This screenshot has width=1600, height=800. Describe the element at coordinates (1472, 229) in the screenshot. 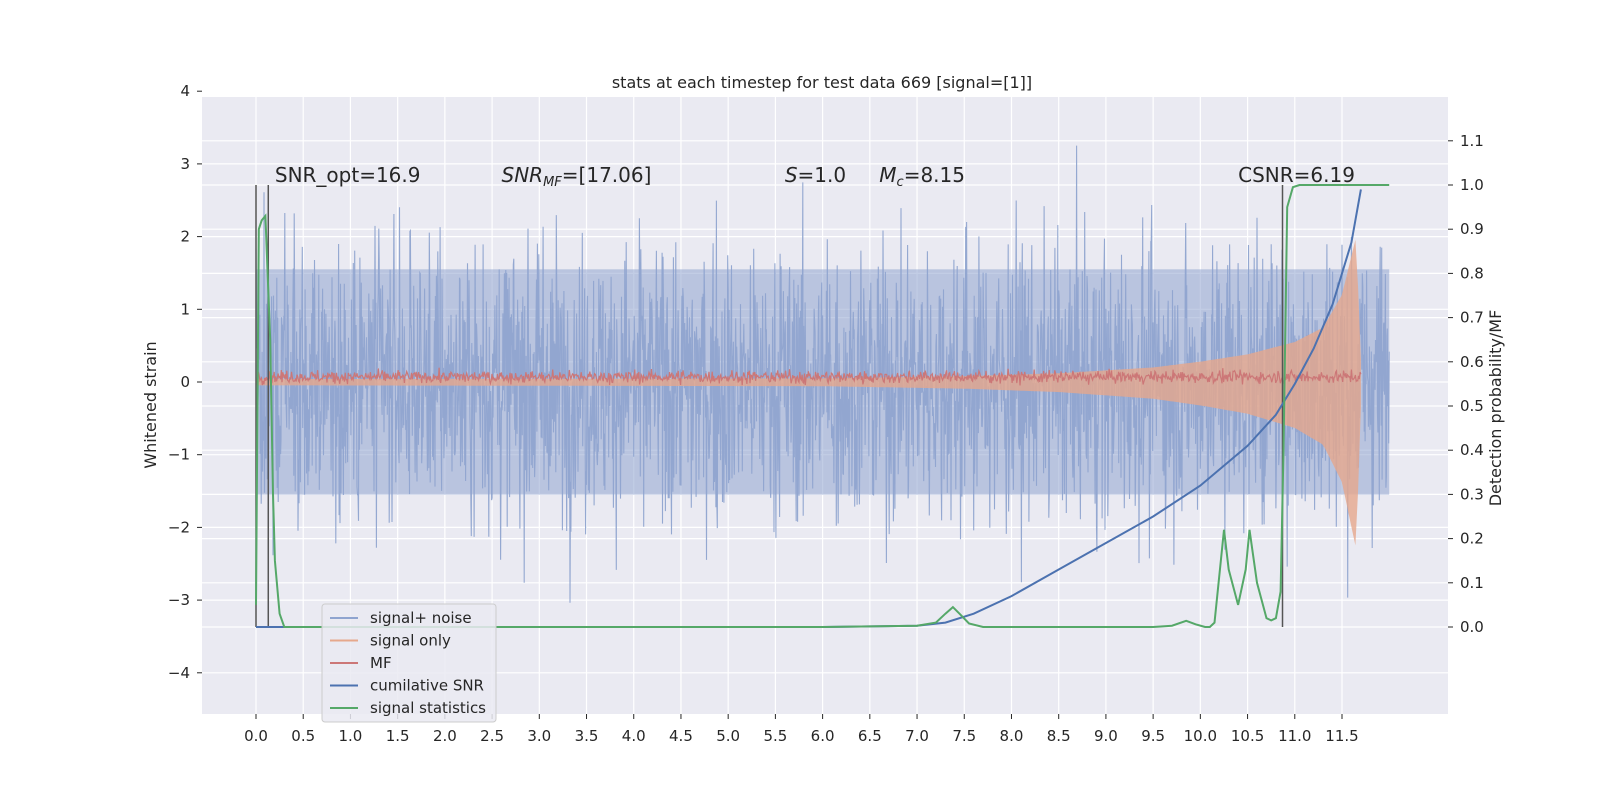

I see `y2-tick-label: 0.9` at that location.